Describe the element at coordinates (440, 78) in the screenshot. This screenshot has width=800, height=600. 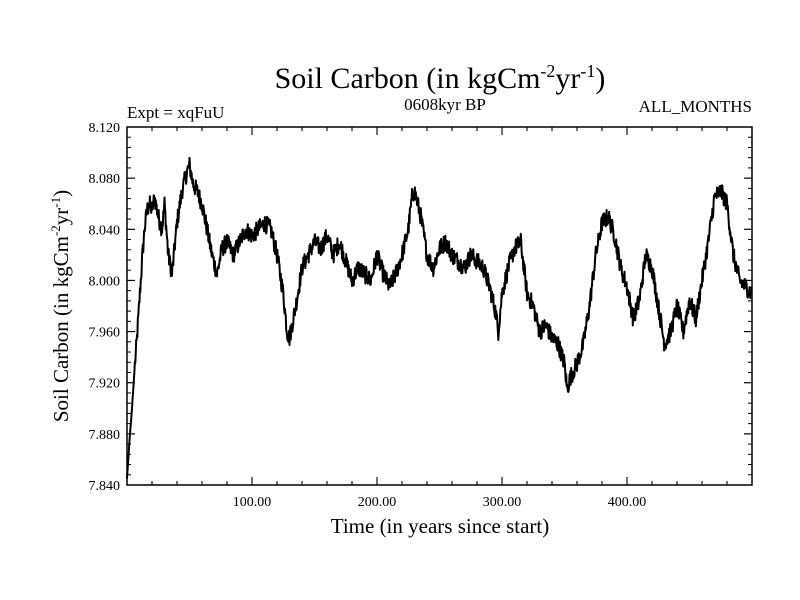
I see `chart-title: Soil Carbon (in kgCm-2yr-1)` at that location.